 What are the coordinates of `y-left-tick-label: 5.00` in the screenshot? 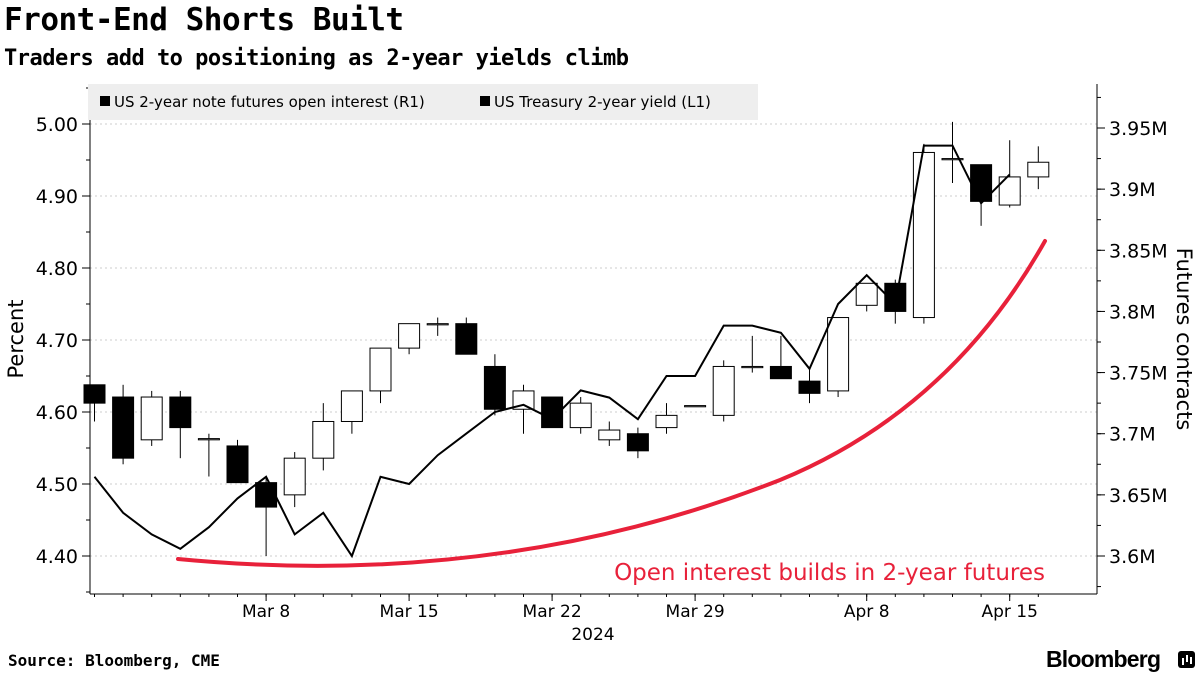 It's located at (57, 125).